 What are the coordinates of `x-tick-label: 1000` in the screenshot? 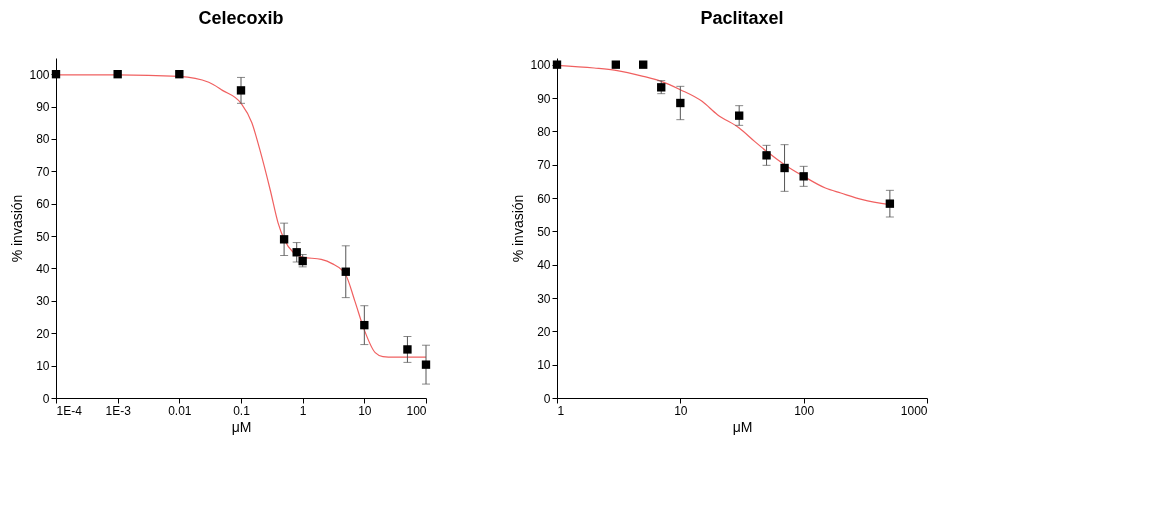 It's located at (914, 410).